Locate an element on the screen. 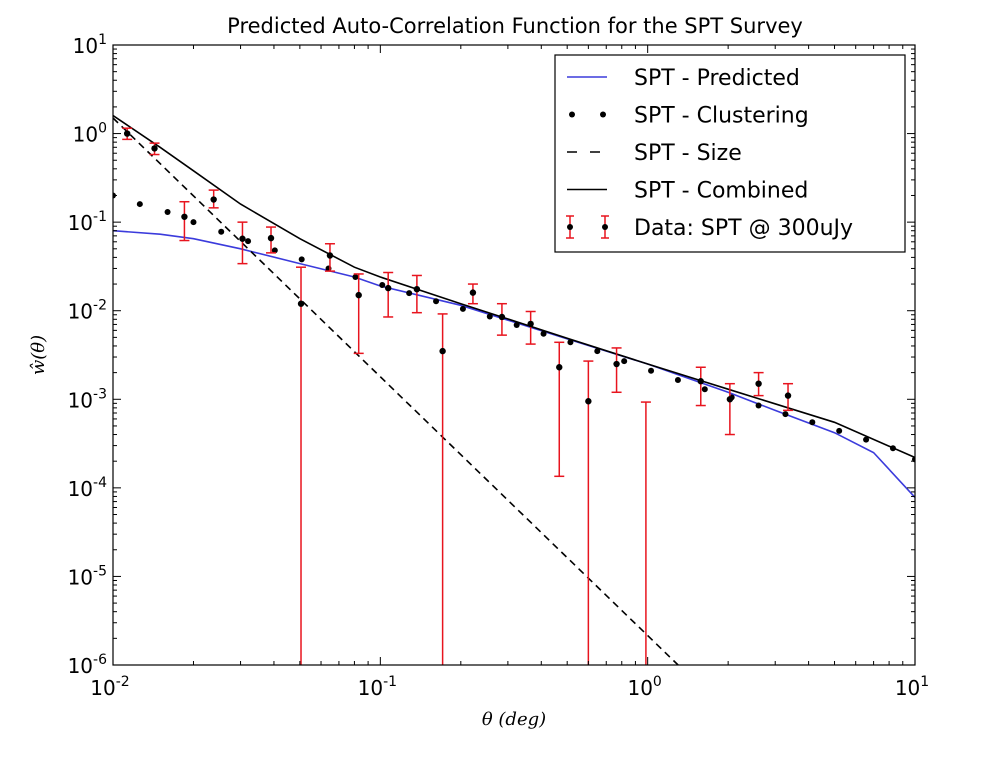 Image resolution: width=986 pixels, height=758 pixels. x-tick-label: 10⁻¹ is located at coordinates (377, 687).